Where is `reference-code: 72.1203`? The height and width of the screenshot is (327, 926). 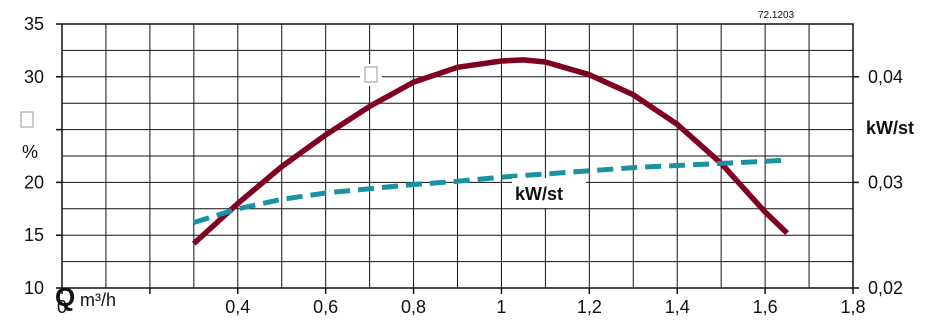 reference-code: 72.1203 is located at coordinates (776, 15).